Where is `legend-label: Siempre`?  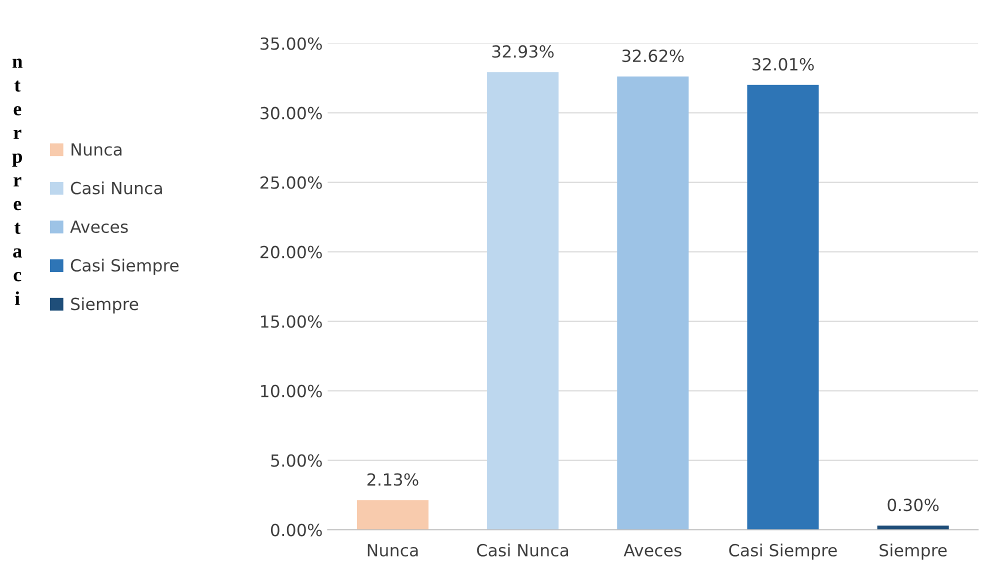 legend-label: Siempre is located at coordinates (104, 305).